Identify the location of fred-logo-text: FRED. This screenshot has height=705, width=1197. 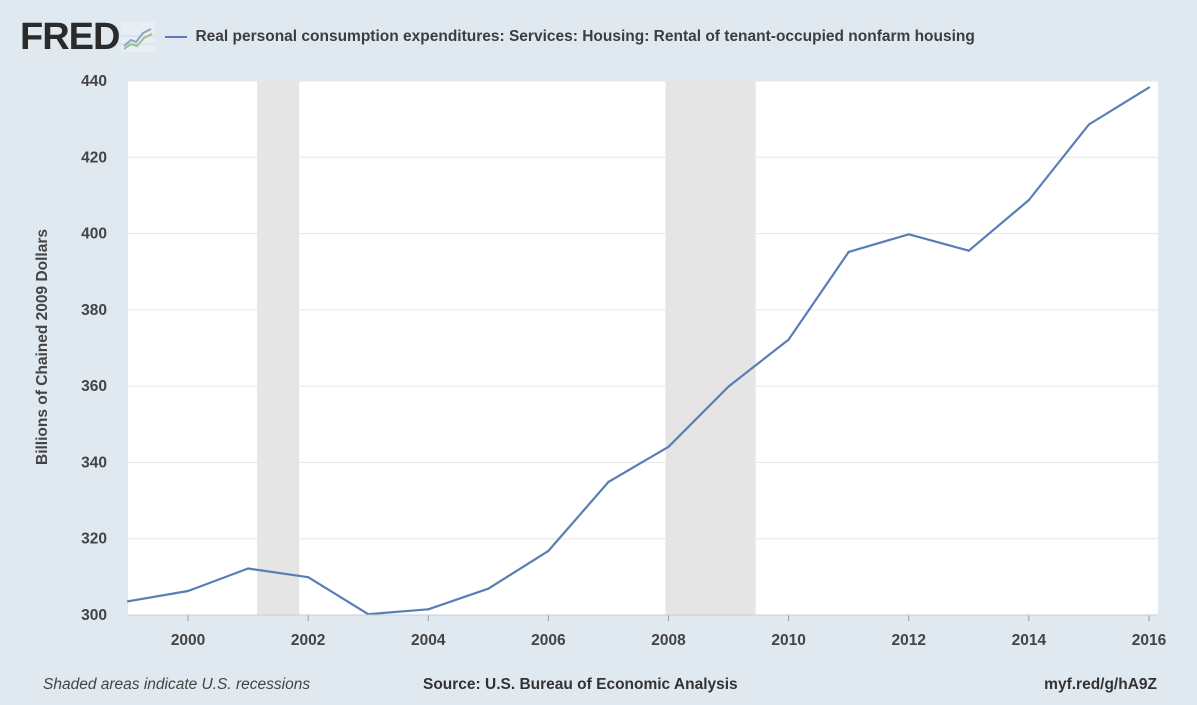
(70, 37).